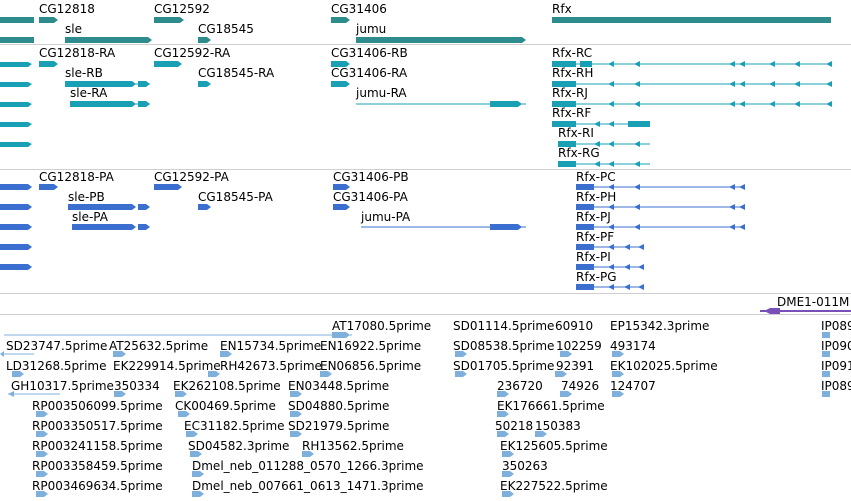 This screenshot has height=501, width=851. Describe the element at coordinates (813, 302) in the screenshot. I see `contig-label: DME1-011M` at that location.